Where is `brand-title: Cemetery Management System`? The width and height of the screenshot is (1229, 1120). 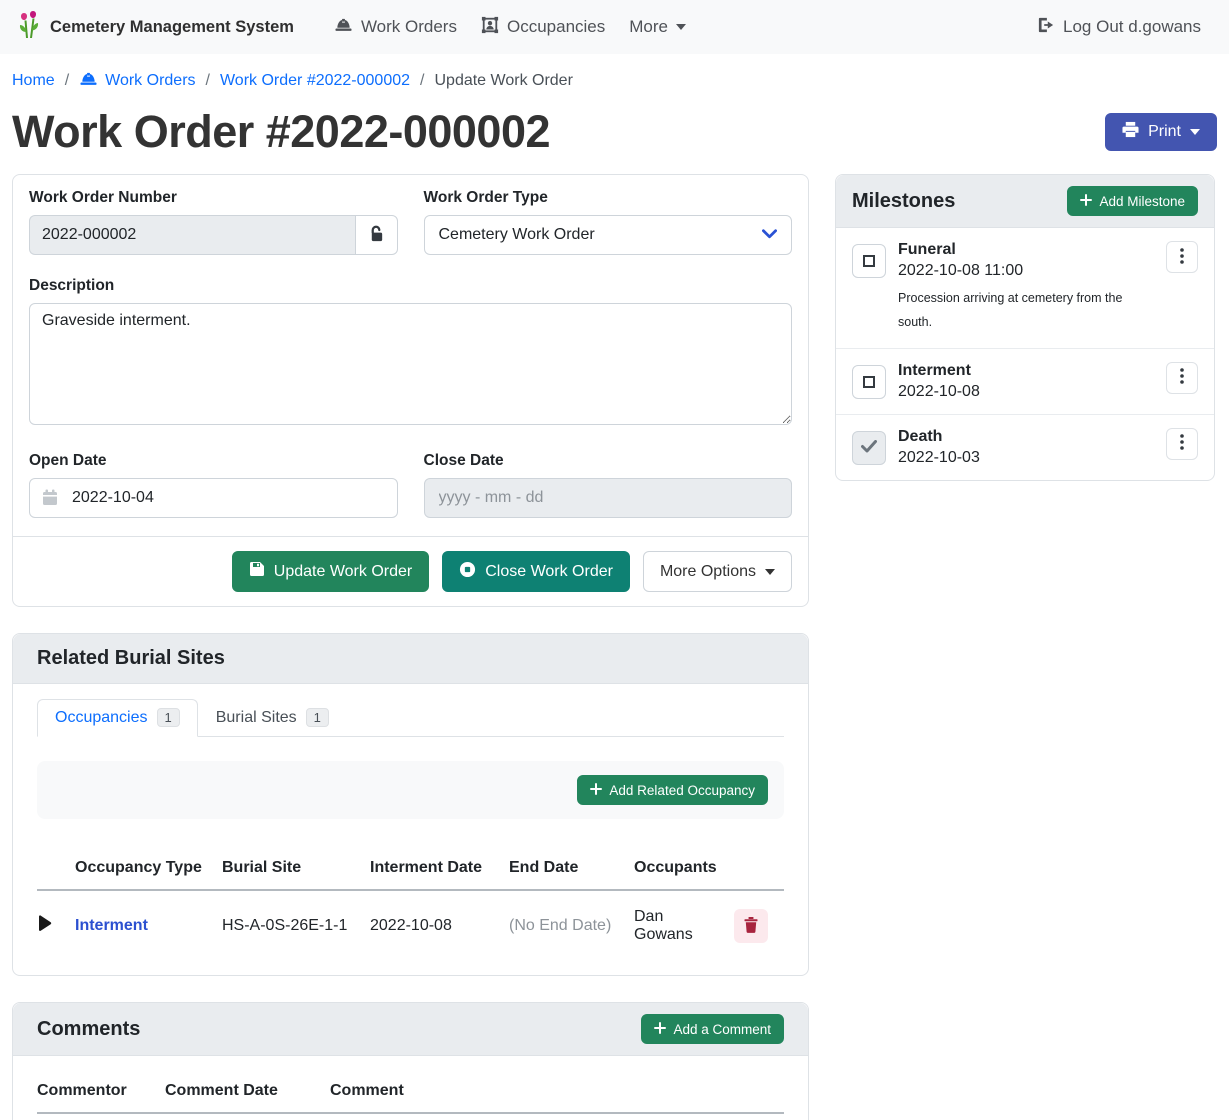
brand-title: Cemetery Management System is located at coordinates (172, 26).